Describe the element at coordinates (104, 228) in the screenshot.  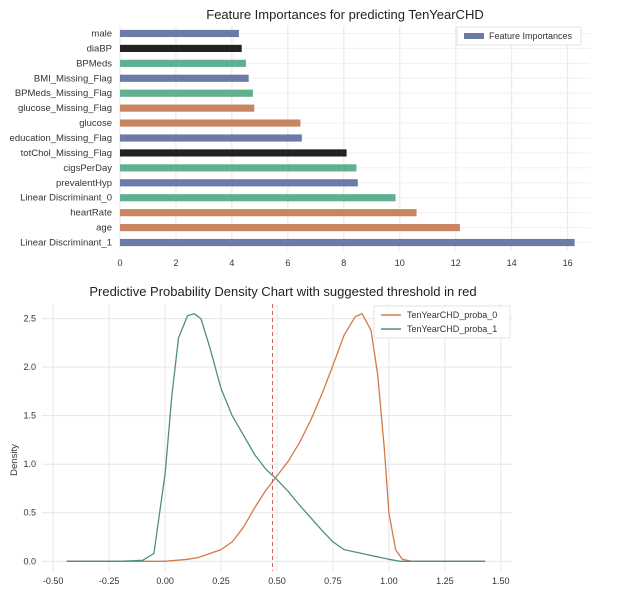
I see `chart1-category-label: age` at that location.